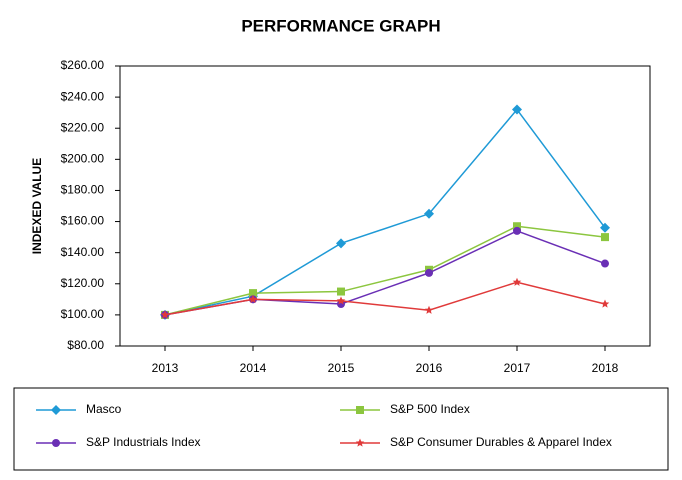 This screenshot has width=682, height=480. Describe the element at coordinates (340, 25) in the screenshot. I see `chart-title: PERFORMANCE GRAPH` at that location.